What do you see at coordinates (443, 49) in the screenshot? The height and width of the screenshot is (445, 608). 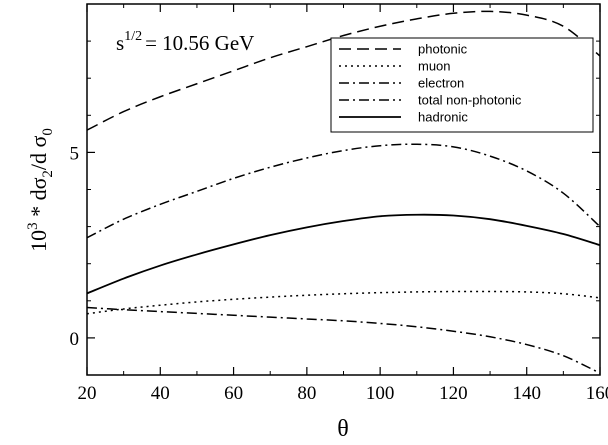 I see `legend-label-photonic: photonic` at bounding box center [443, 49].